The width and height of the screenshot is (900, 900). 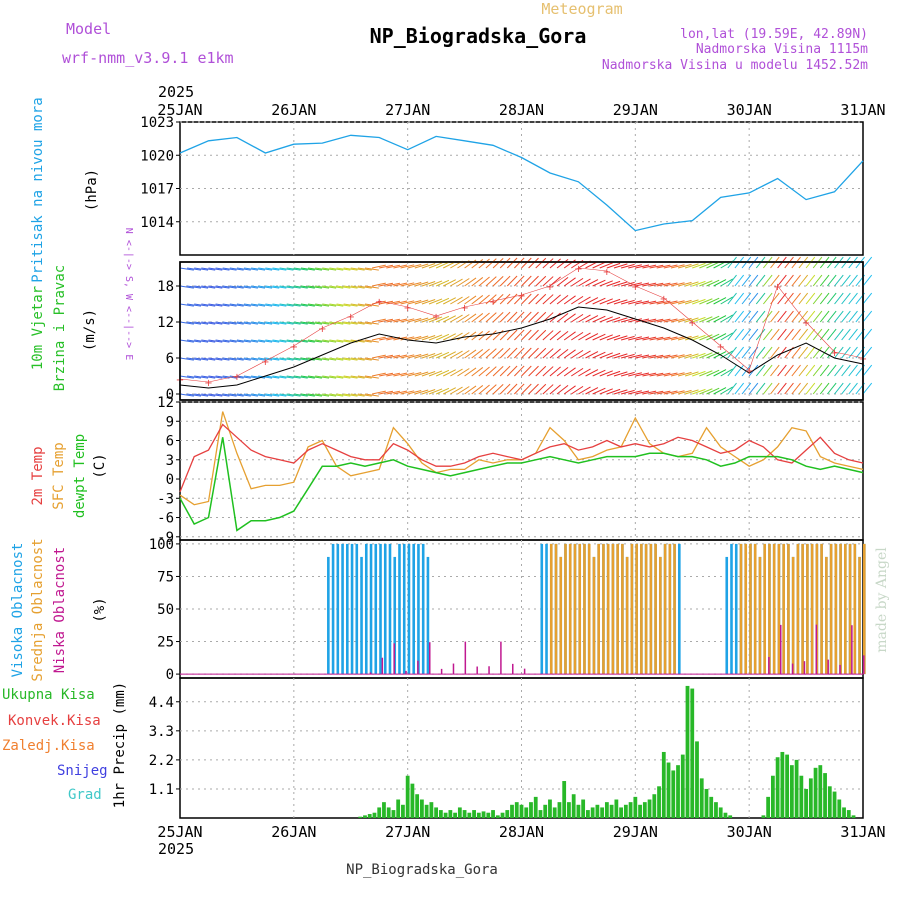 I want to click on wind-ylabel: 10m Vjetar, so click(x=38, y=328).